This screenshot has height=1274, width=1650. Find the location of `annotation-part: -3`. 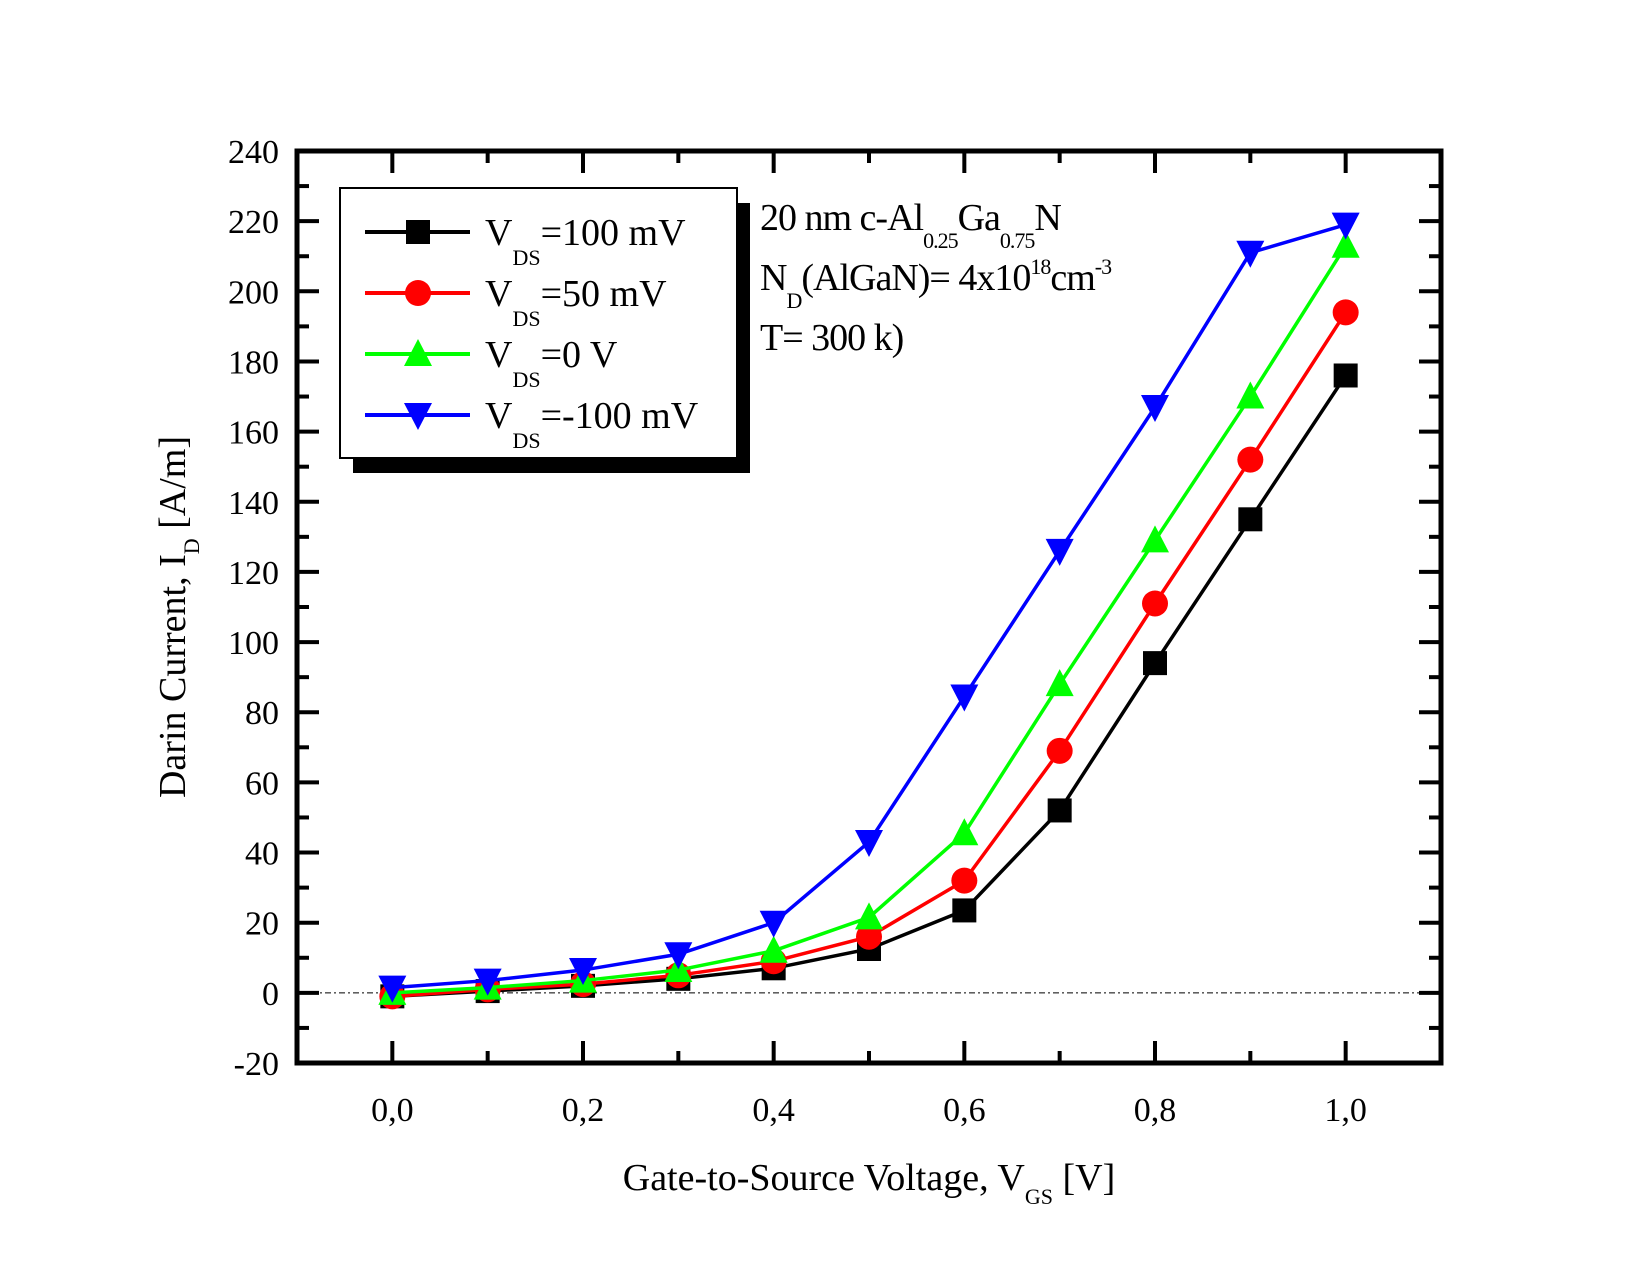

annotation-part: -3 is located at coordinates (1103, 266).